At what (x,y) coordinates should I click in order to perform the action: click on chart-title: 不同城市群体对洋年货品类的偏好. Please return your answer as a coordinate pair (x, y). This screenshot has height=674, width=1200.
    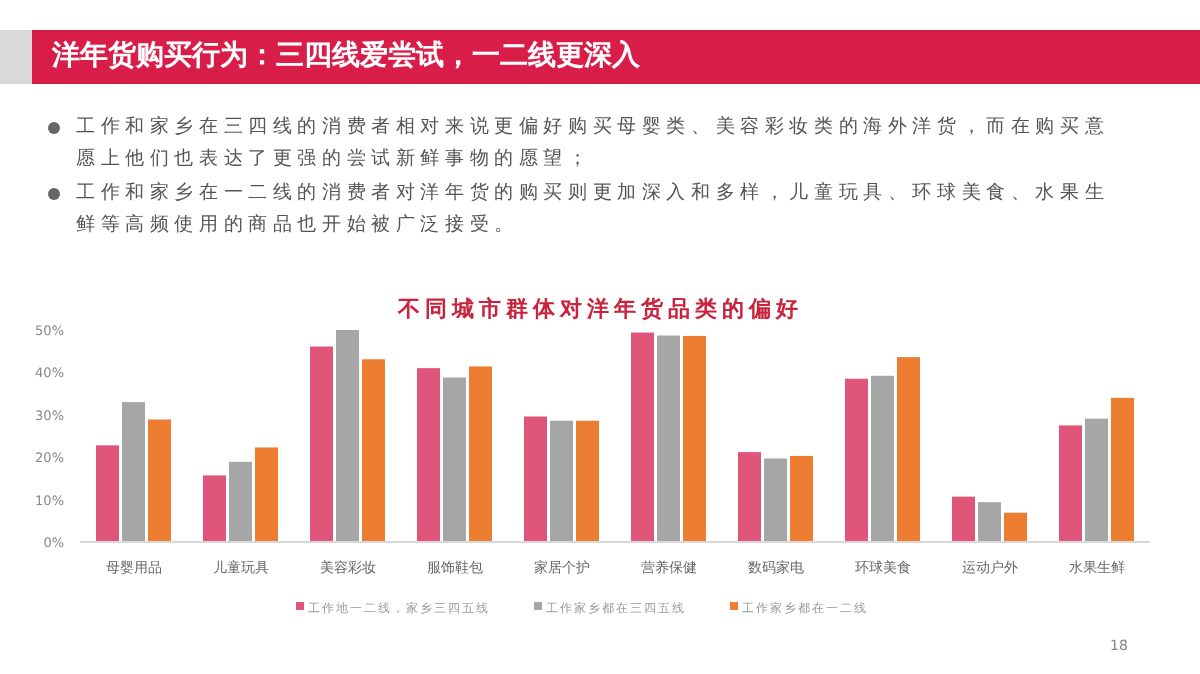
    Looking at the image, I should click on (599, 309).